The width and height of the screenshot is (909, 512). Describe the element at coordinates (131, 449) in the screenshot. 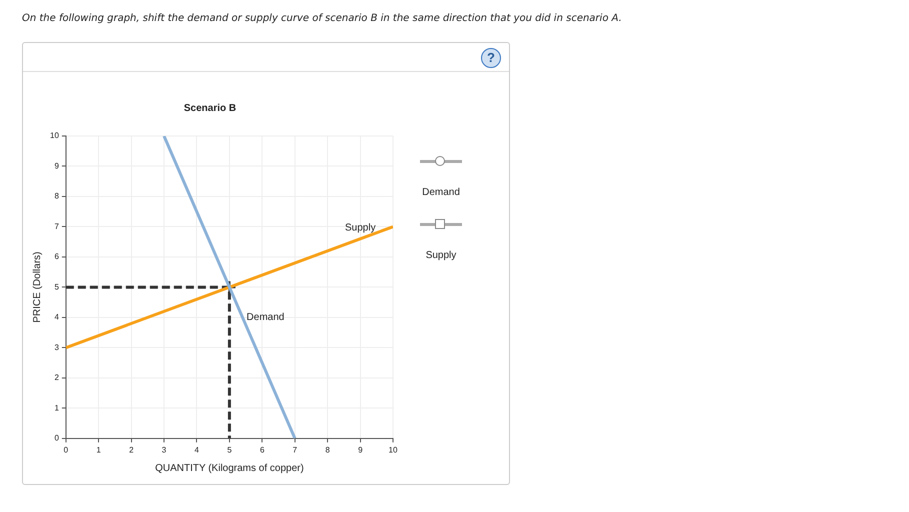

I see `x-tick-label: 2` at that location.